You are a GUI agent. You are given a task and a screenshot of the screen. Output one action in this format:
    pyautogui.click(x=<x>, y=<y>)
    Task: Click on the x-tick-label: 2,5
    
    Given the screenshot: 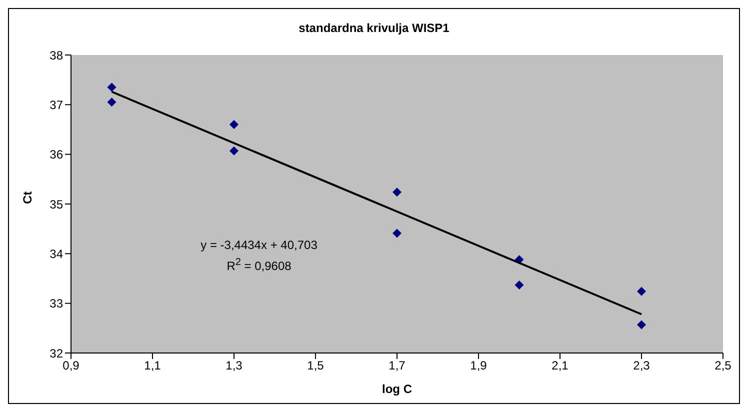 What is the action you would take?
    pyautogui.click(x=723, y=365)
    